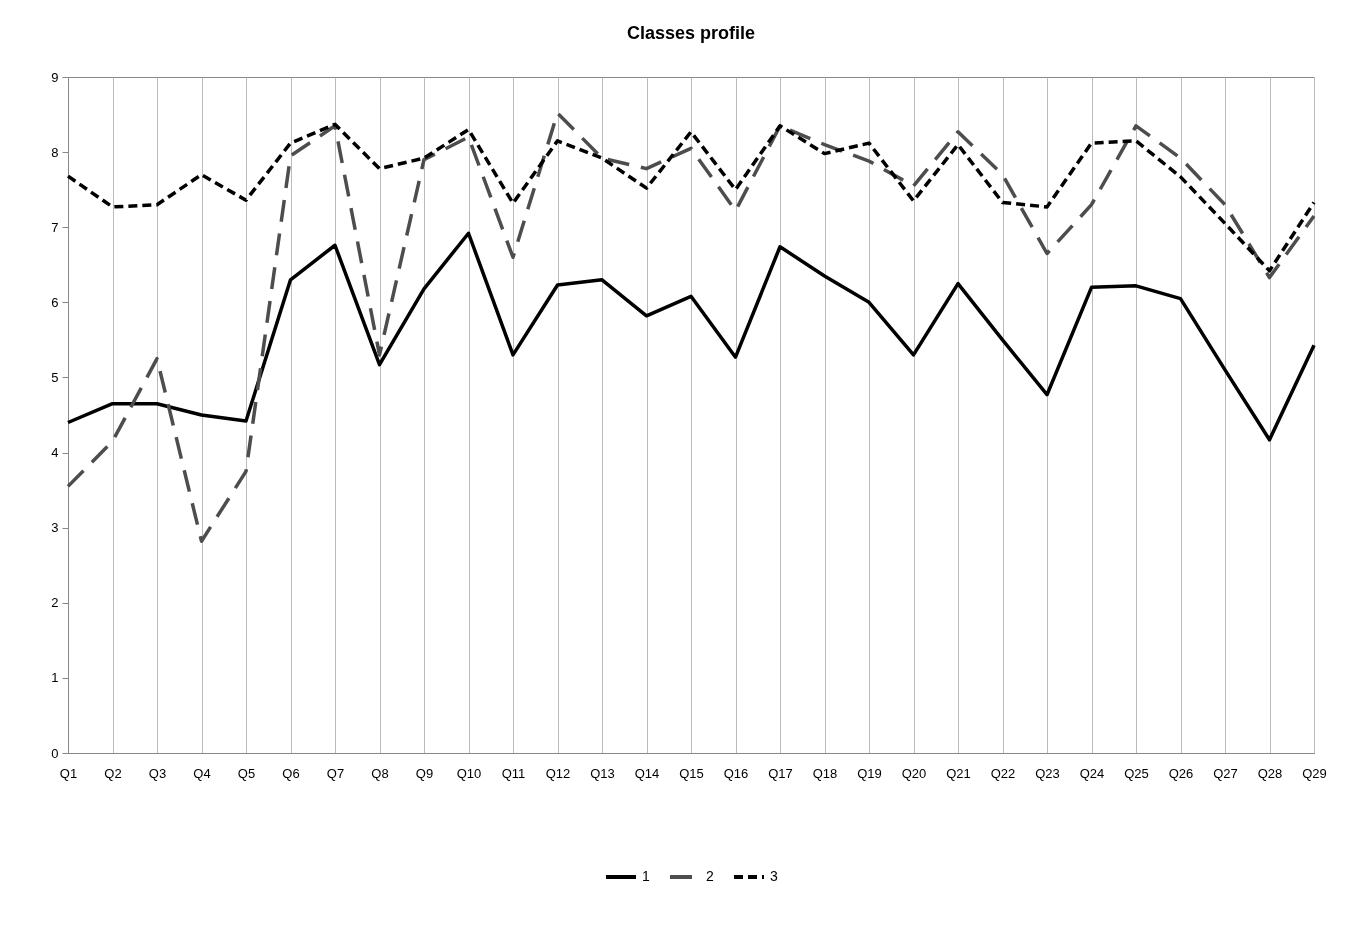  I want to click on x-tick-label: Q19, so click(869, 773).